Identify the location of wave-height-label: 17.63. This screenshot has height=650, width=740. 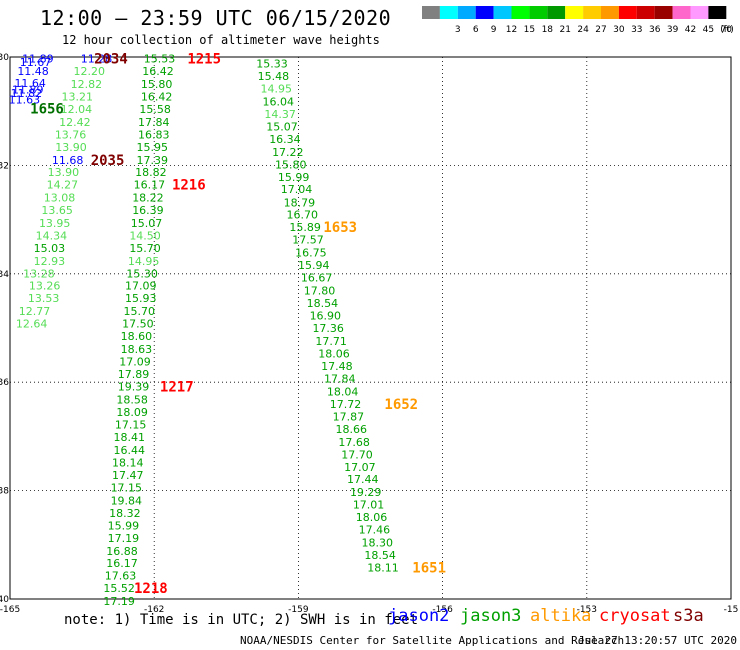
(121, 576).